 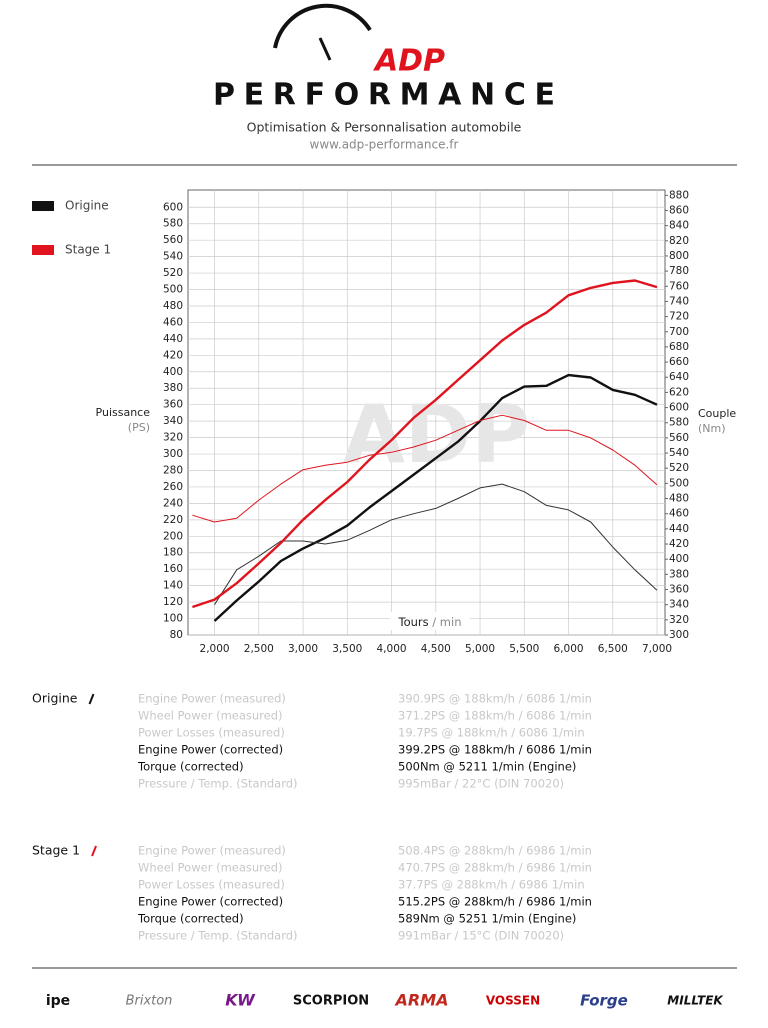 I want to click on x-label-unit: / min, so click(x=446, y=622).